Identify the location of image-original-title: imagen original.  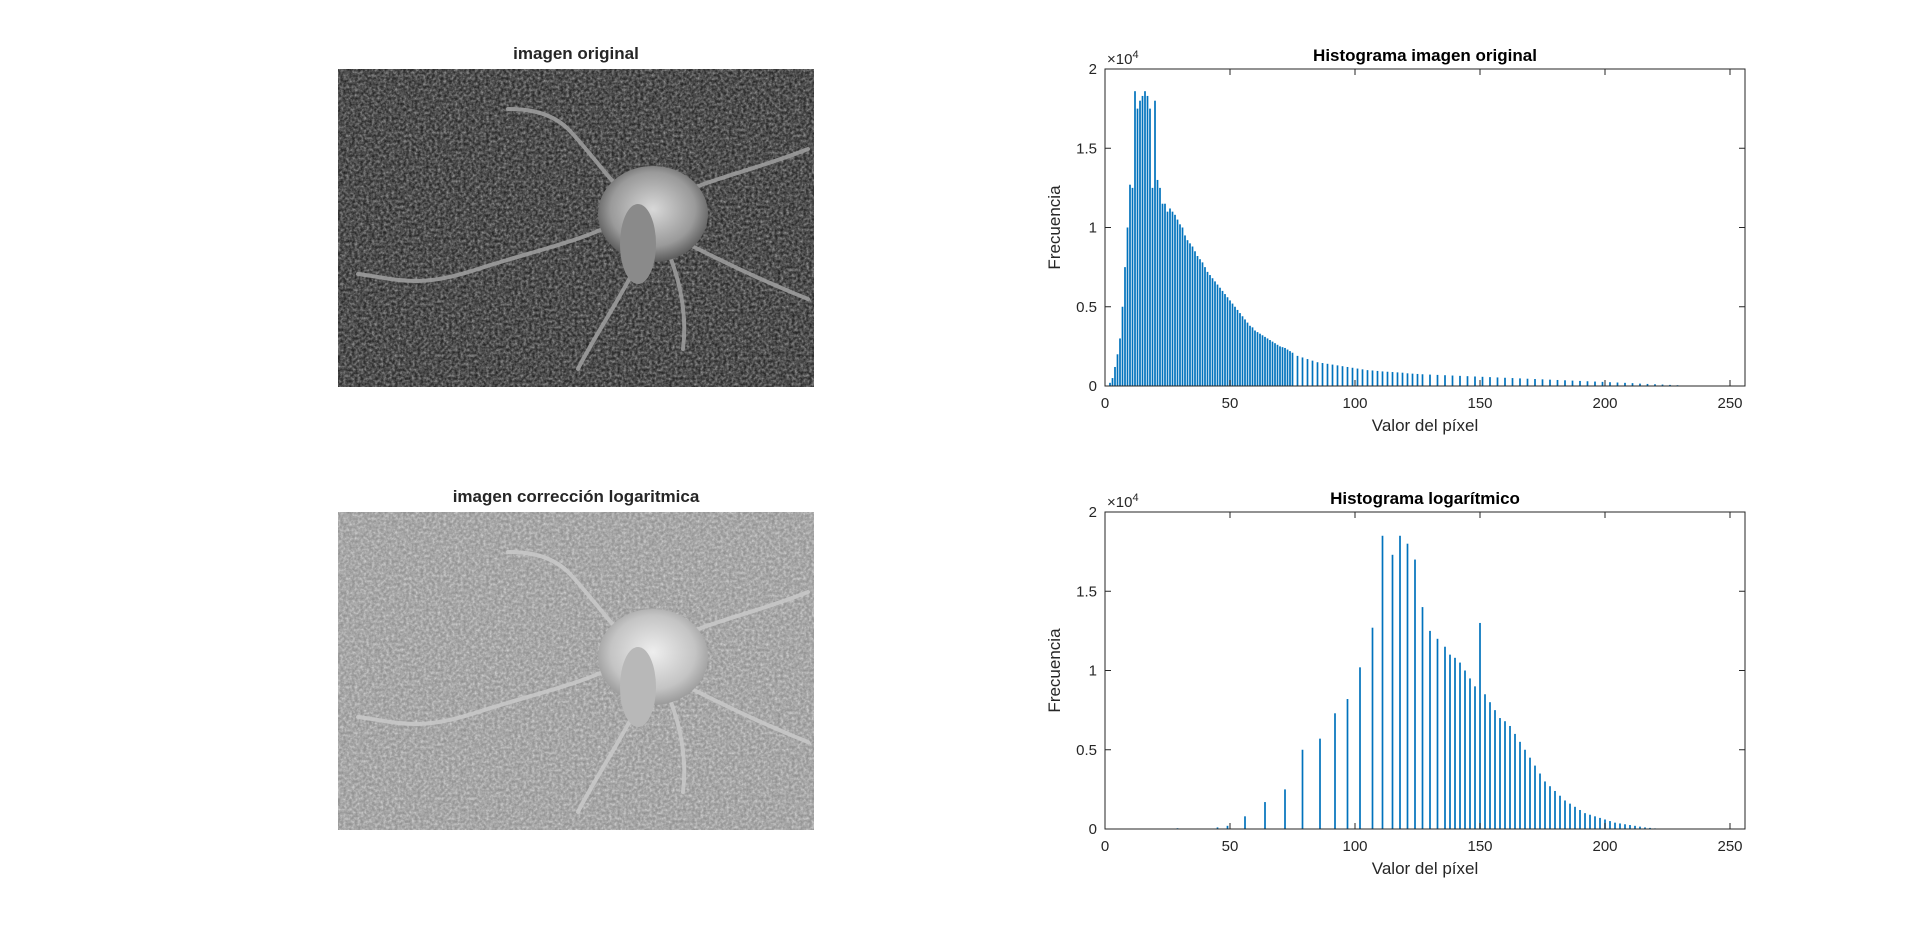
(576, 53).